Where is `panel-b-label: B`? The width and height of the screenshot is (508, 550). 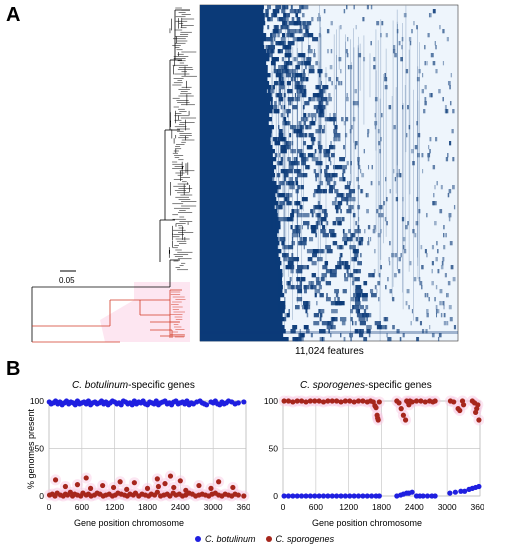 panel-b-label: B is located at coordinates (13, 369).